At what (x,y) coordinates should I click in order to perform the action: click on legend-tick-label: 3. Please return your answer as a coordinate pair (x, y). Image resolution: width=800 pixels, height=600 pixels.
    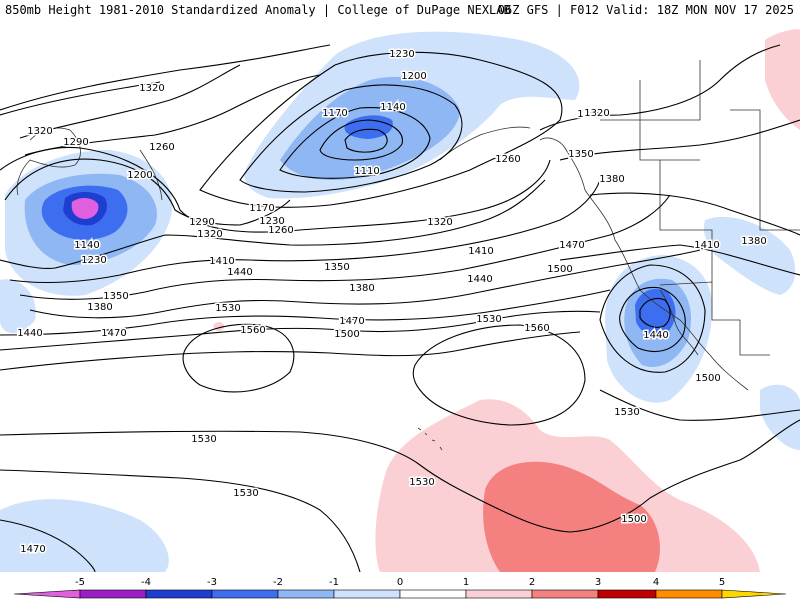
    Looking at the image, I should click on (598, 582).